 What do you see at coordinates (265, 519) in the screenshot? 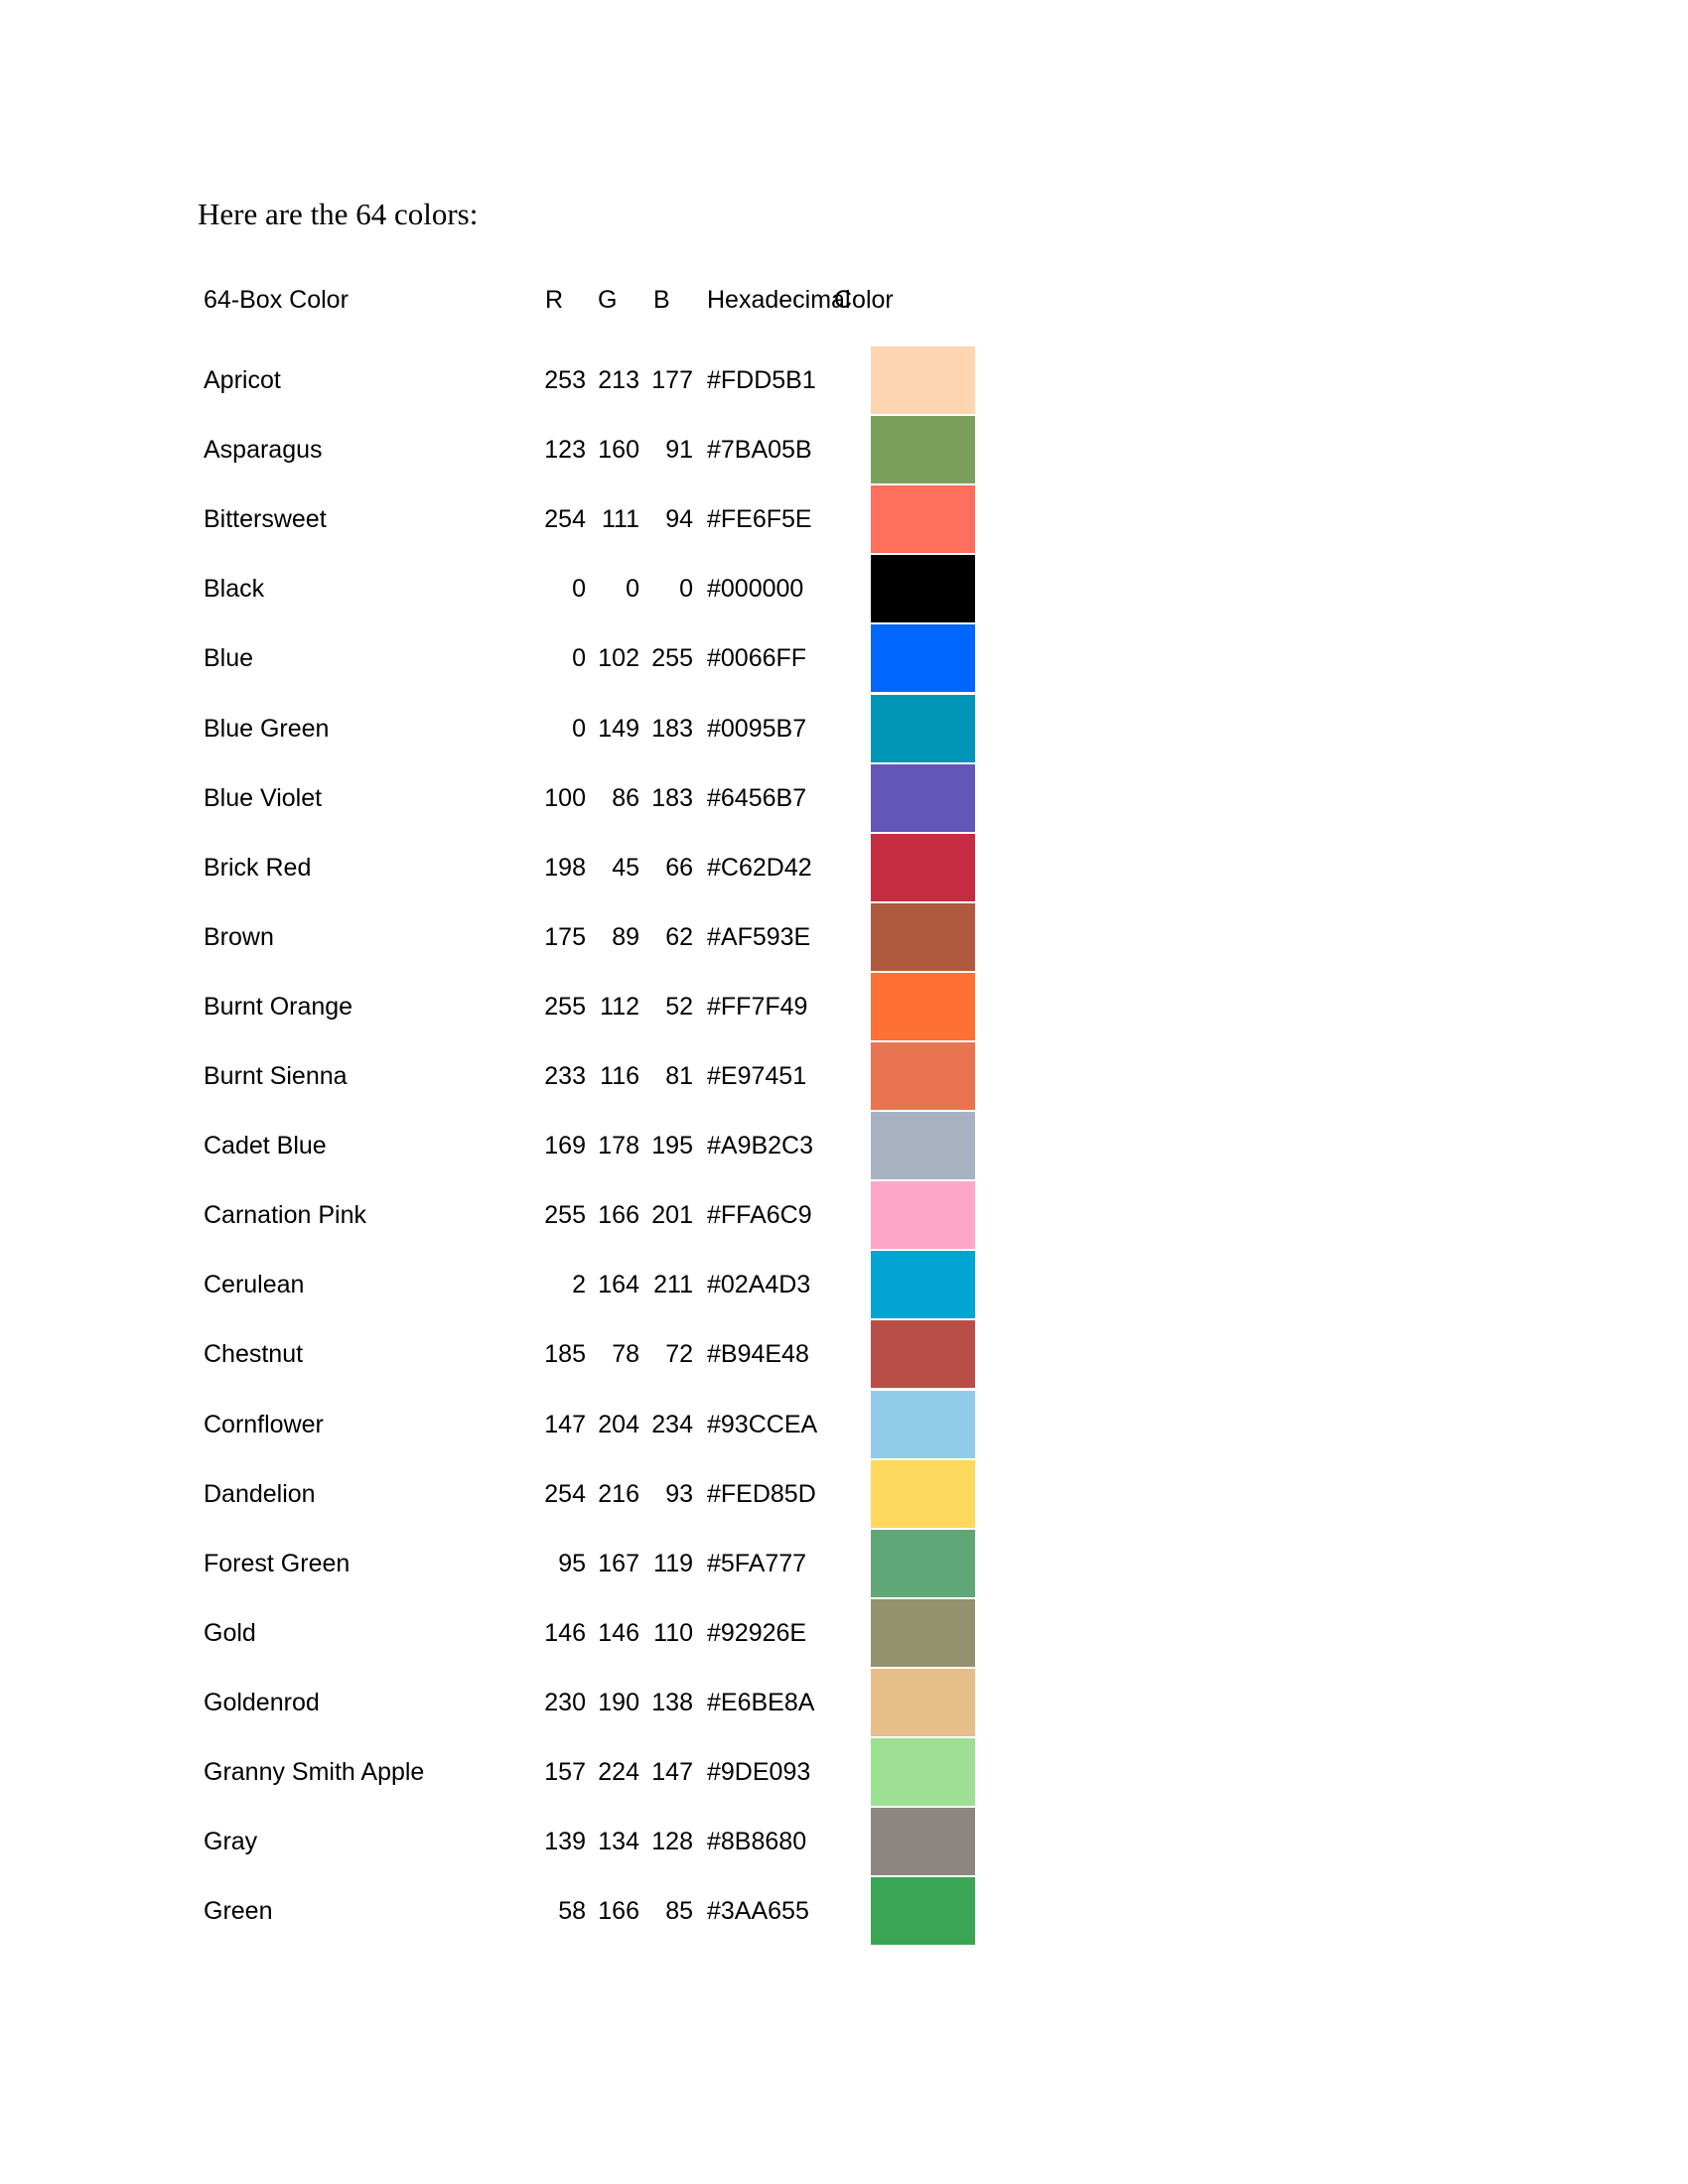
I see `color-name: Bittersweet` at bounding box center [265, 519].